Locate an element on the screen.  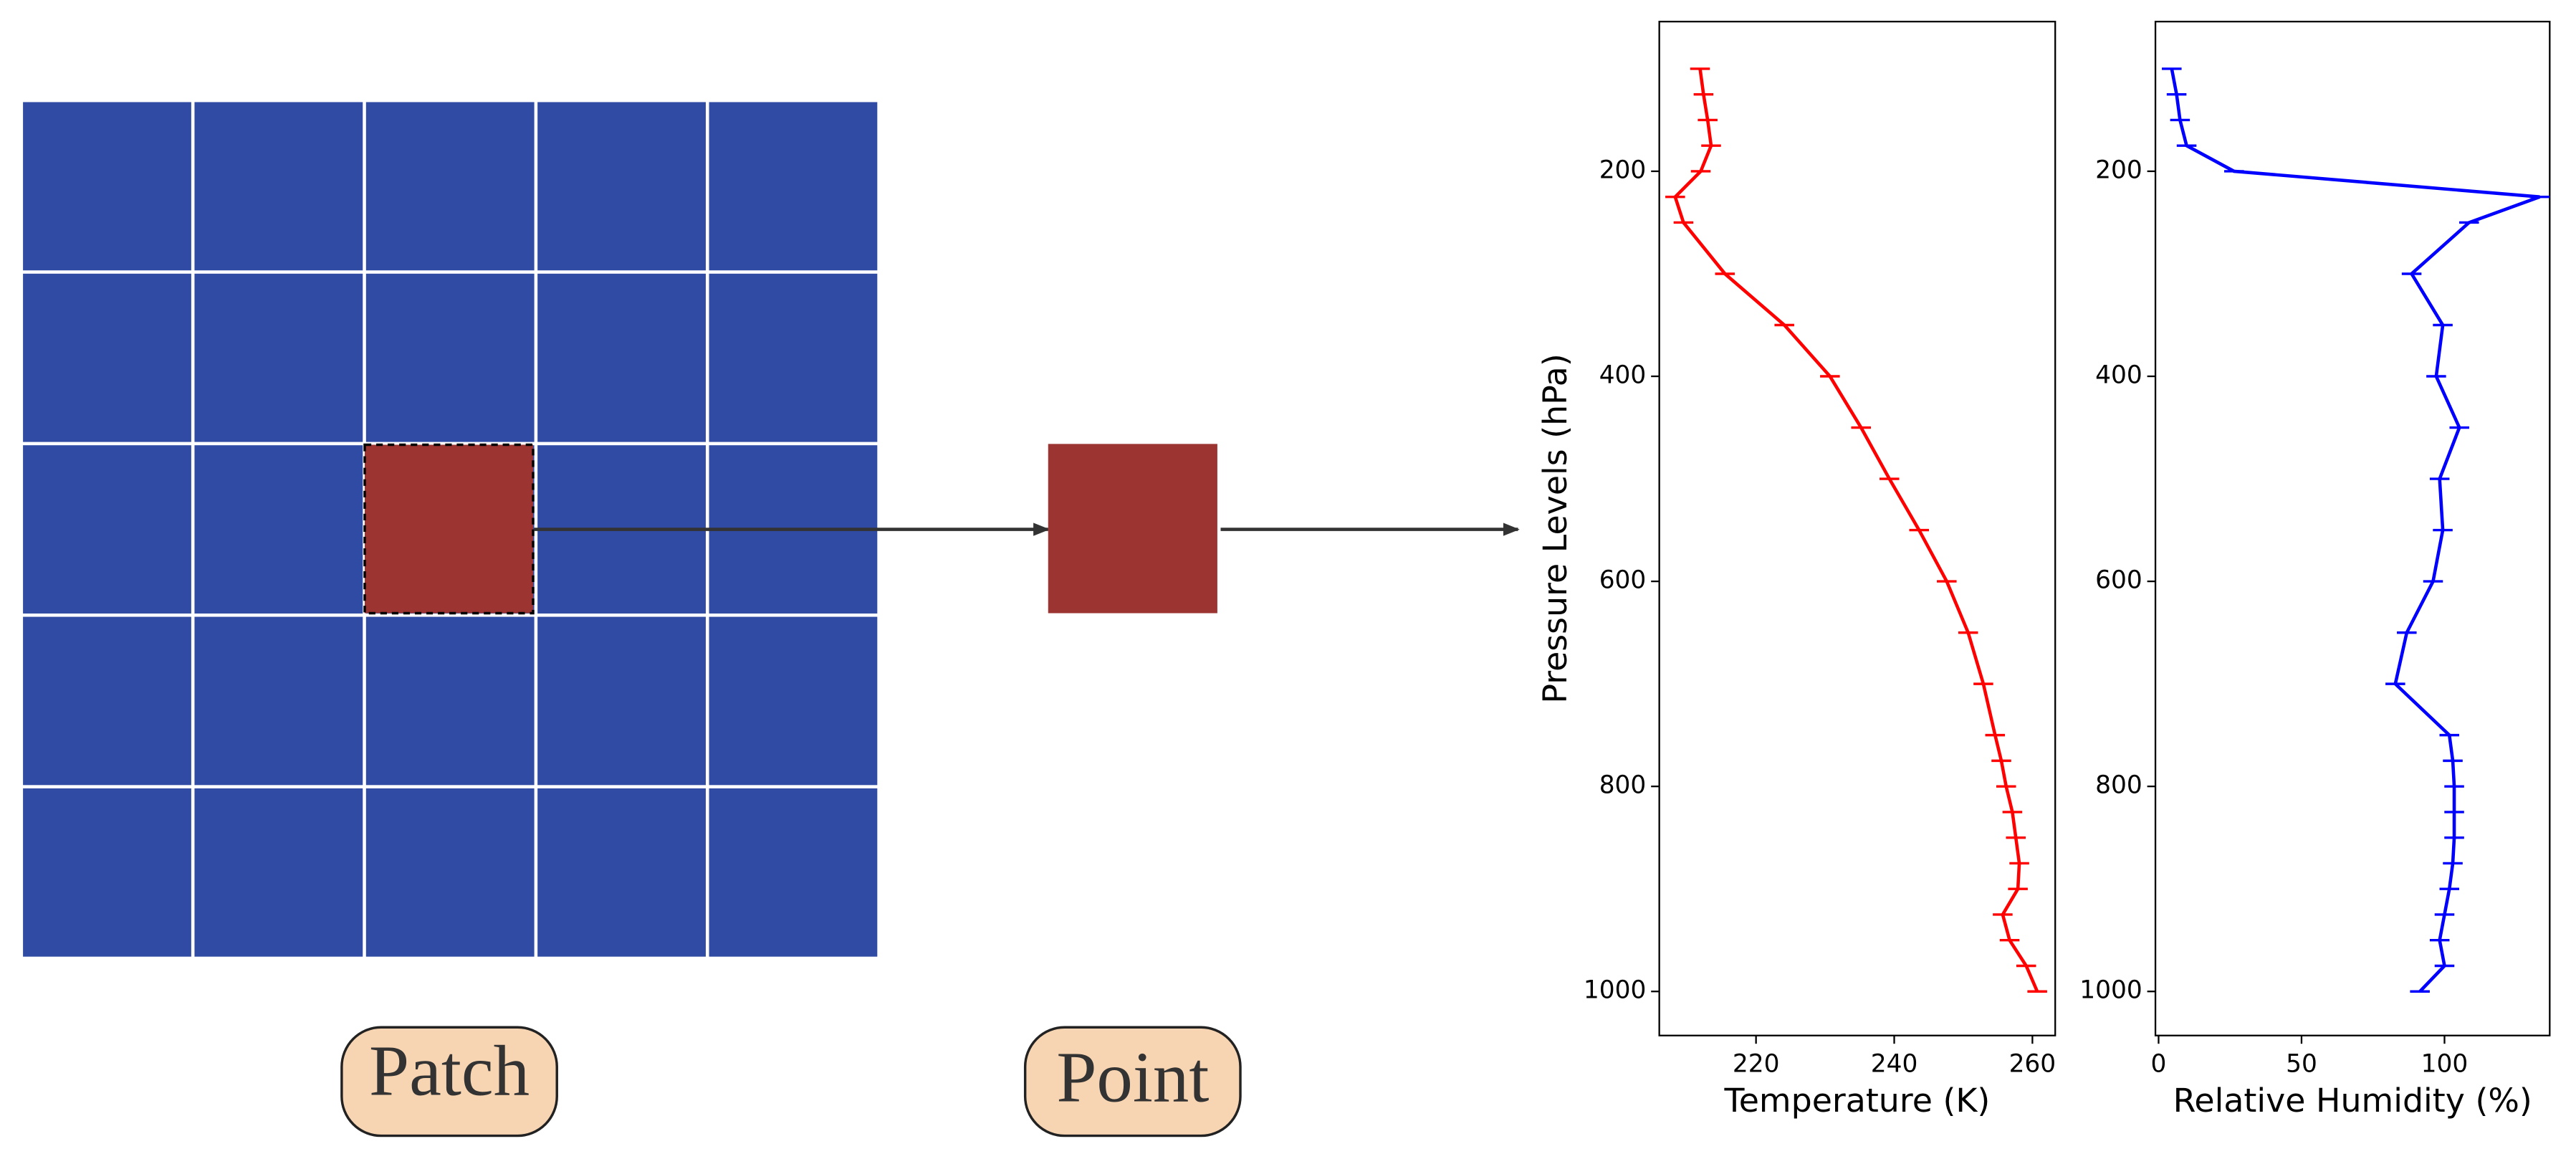
x-axis-label: Relative Humidity (%) is located at coordinates (2352, 1100).